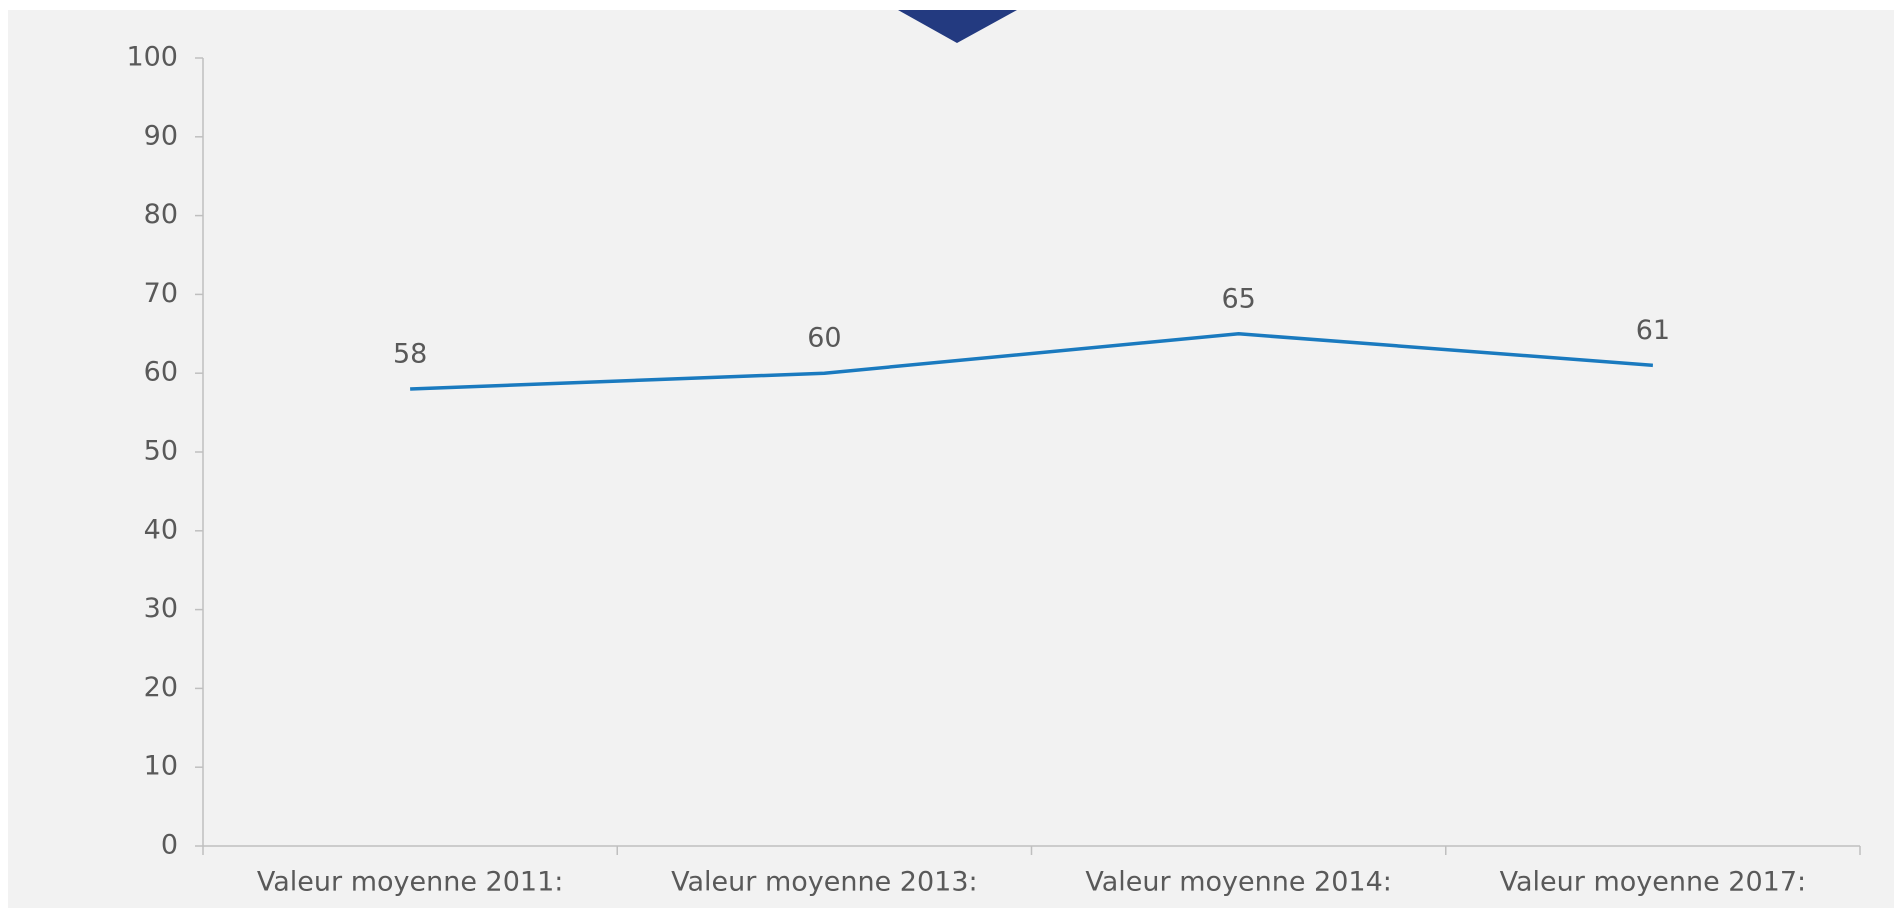 The image size is (1894, 917). Describe the element at coordinates (161, 451) in the screenshot. I see `y-tick-label: 50` at that location.